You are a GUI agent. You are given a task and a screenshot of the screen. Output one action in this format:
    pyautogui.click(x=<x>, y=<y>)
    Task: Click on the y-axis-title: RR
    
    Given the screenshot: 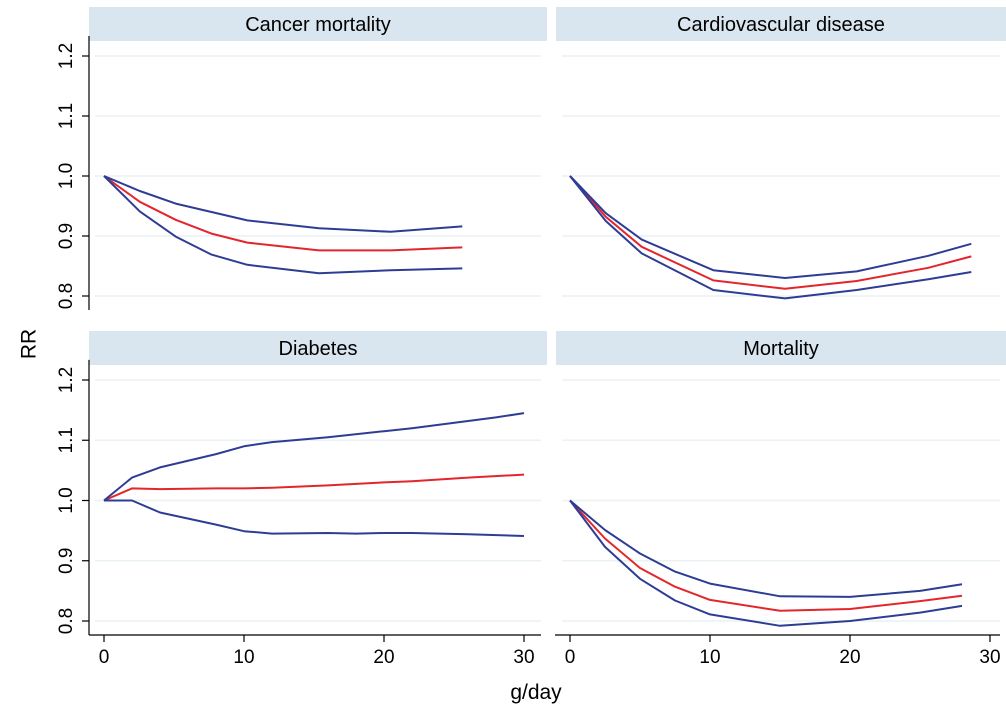 What is the action you would take?
    pyautogui.click(x=29, y=344)
    